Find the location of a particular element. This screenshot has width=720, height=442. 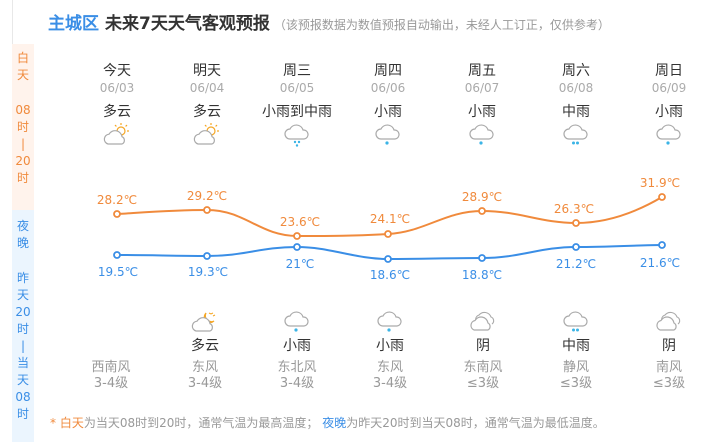

day-weather: 中雨 is located at coordinates (576, 112).